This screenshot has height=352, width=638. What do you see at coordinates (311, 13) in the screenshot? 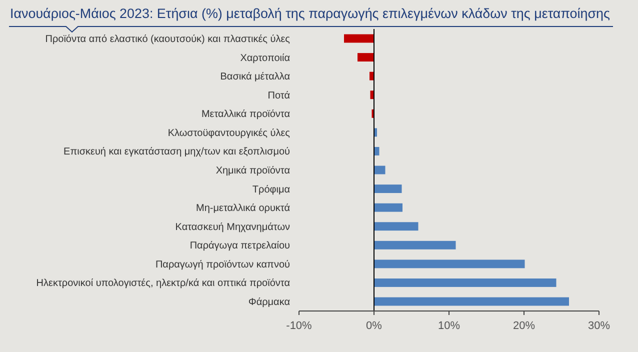
I see `chart-title: Ιανουάριος-Μάιος 2023: Ετήσια (%) μεταβολή της παραγωγής επιλεγμένων κλάδων της μεταποίησης` at bounding box center [311, 13].